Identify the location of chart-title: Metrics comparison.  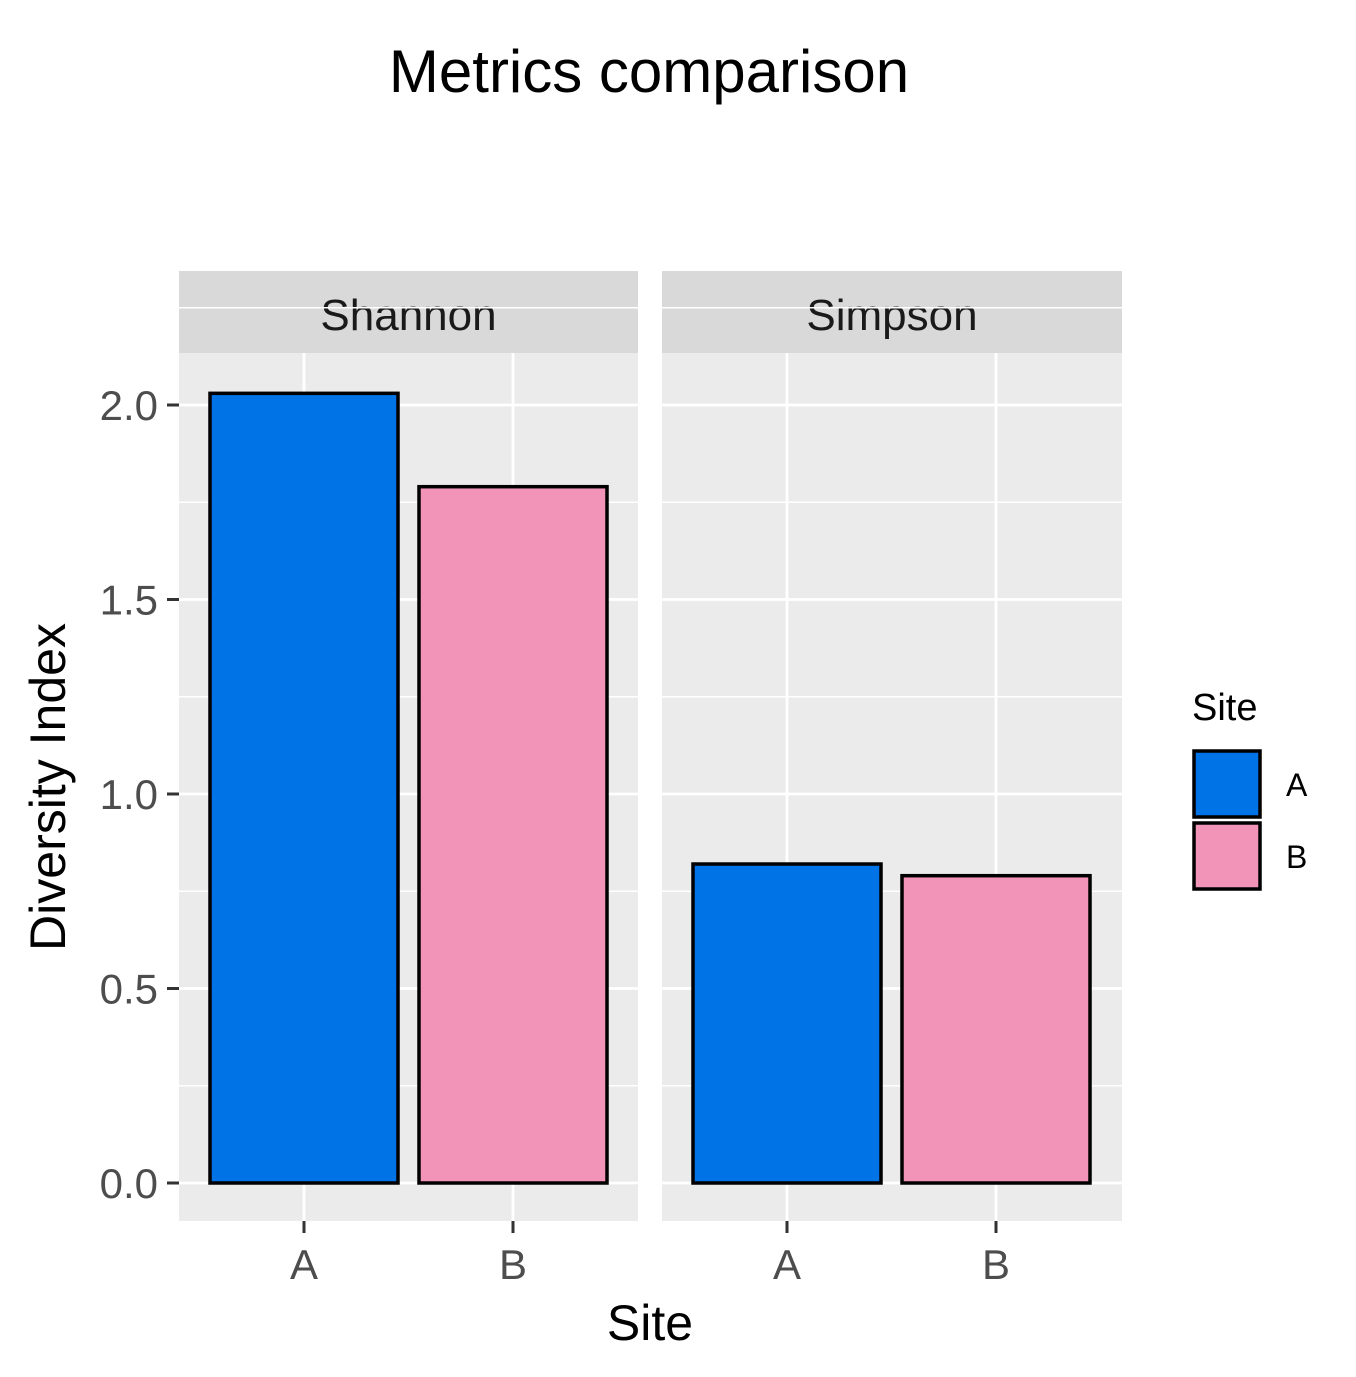
(649, 71).